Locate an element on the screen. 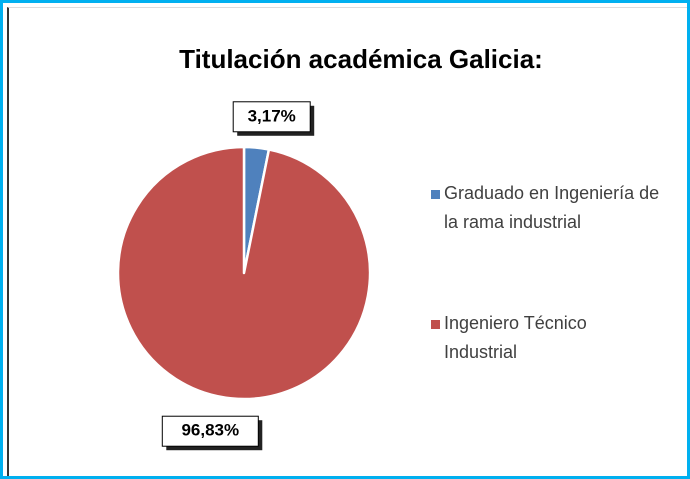 The image size is (690, 479). data-label-text: 3,17% is located at coordinates (272, 115).